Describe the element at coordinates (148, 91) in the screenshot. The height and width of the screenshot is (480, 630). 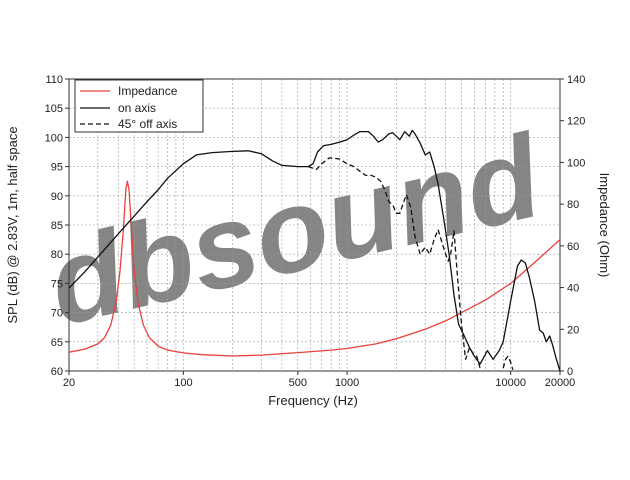
I see `legend-label-impedance: Impedance` at that location.